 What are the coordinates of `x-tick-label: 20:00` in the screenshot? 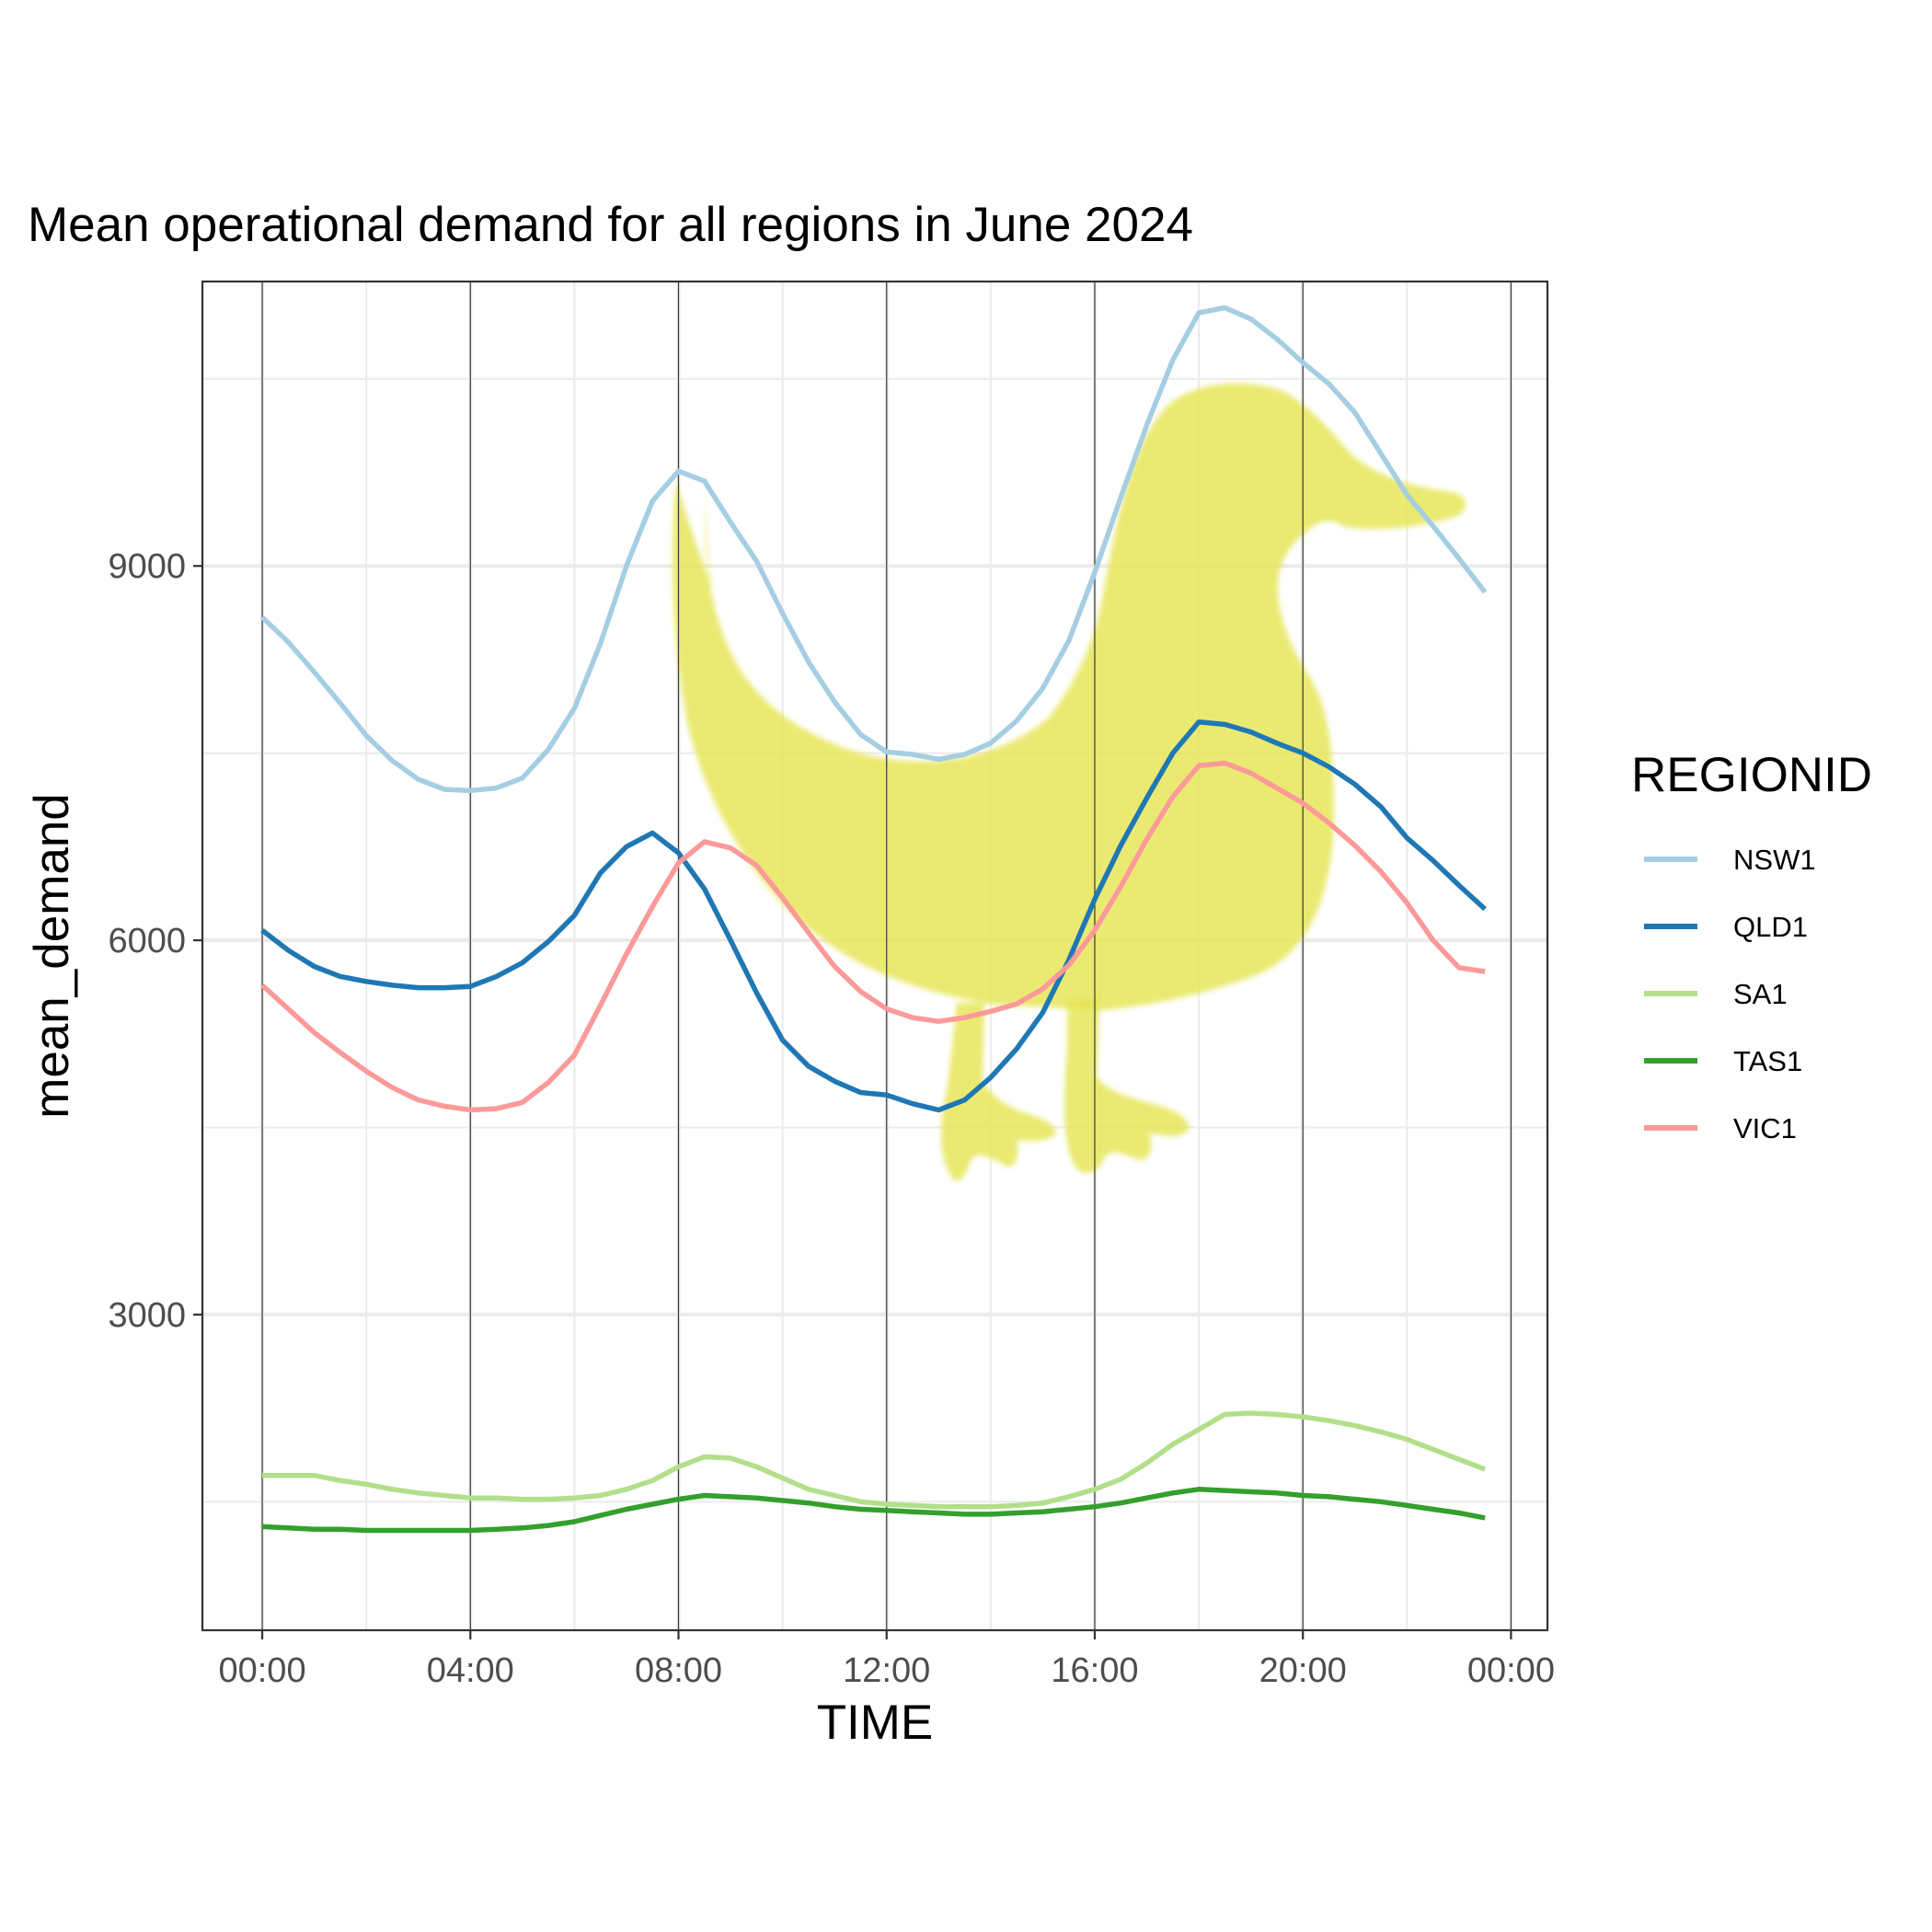 It's located at (1303, 1670).